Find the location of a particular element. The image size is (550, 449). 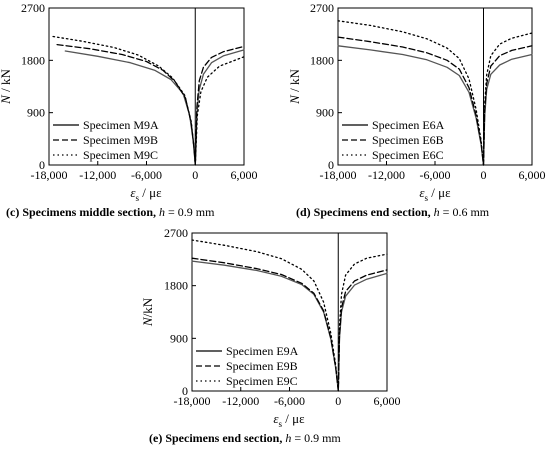

panel-caption: (e) Specimens end section, h = 0.9 mm is located at coordinates (245, 438).